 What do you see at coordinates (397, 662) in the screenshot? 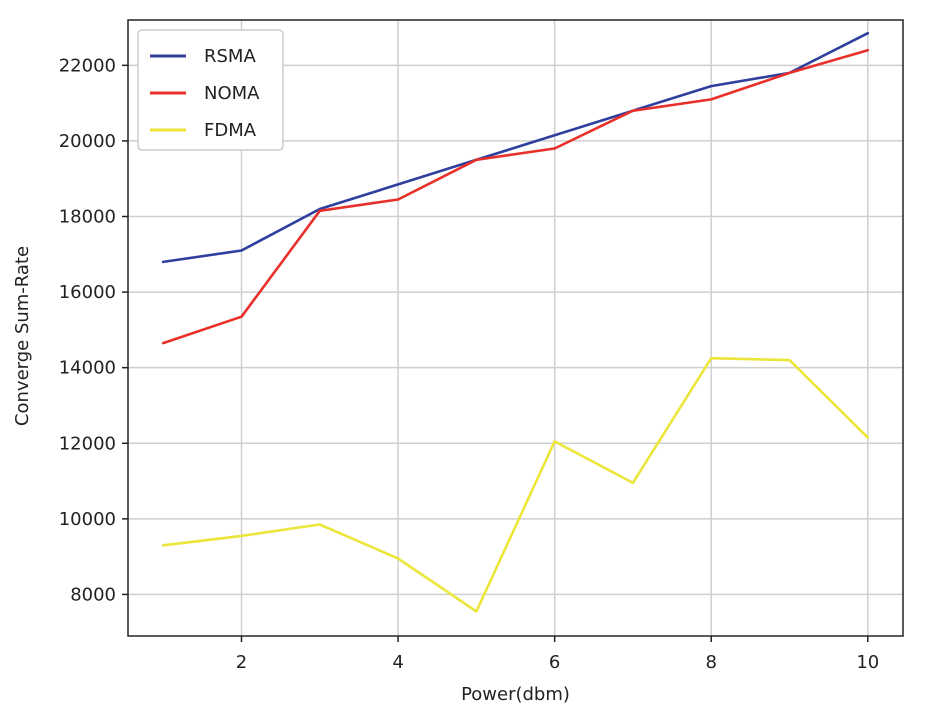
I see `x-tick-label: 4` at bounding box center [397, 662].